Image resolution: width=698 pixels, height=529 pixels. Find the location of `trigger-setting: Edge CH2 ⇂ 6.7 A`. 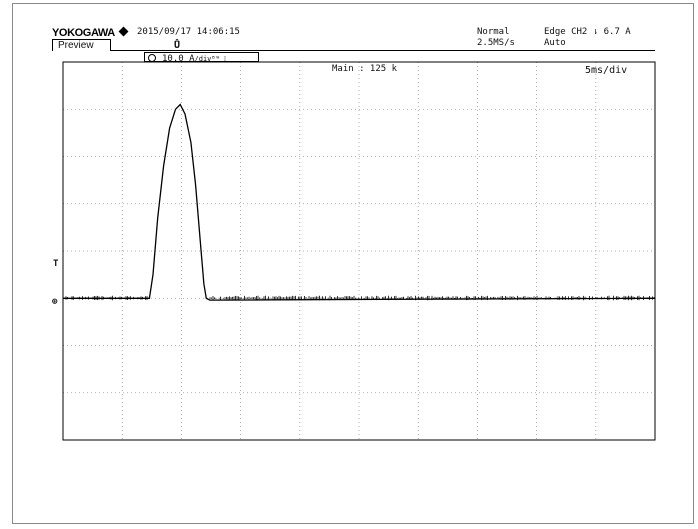

trigger-setting: Edge CH2 ⇂ 6.7 A is located at coordinates (587, 32).